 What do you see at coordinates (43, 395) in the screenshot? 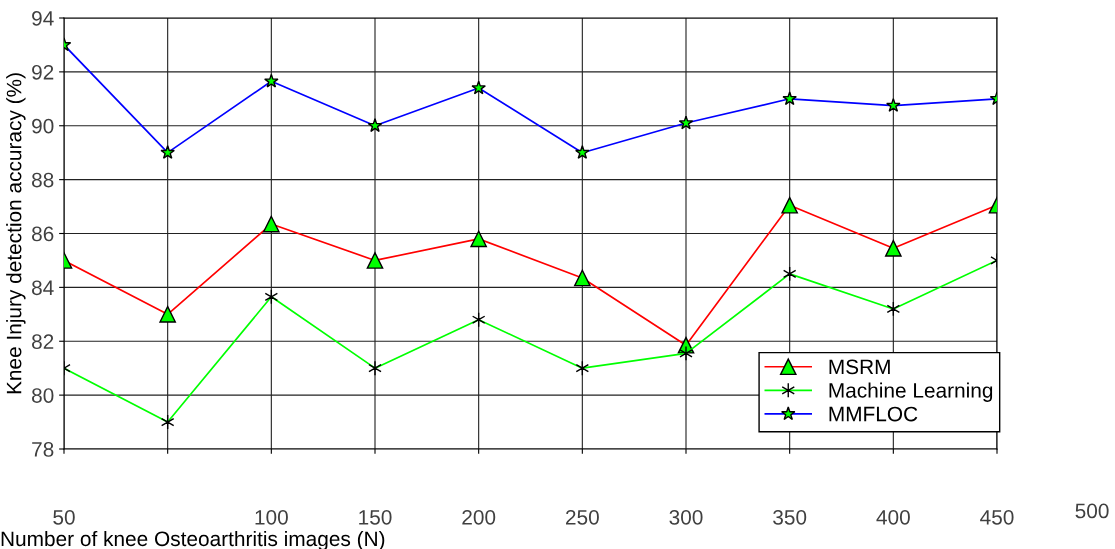
I see `y-tick-label: 80` at bounding box center [43, 395].